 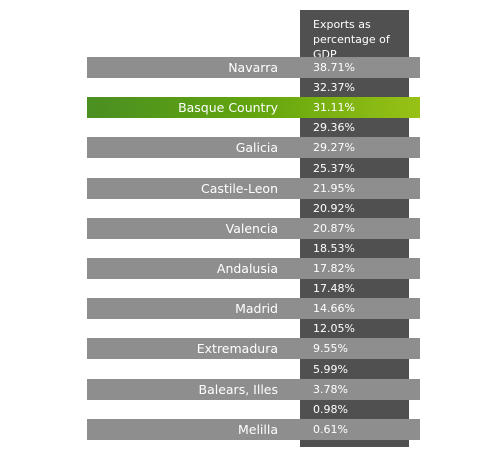 What do you see at coordinates (334, 328) in the screenshot?
I see `row-value: 12.05%` at bounding box center [334, 328].